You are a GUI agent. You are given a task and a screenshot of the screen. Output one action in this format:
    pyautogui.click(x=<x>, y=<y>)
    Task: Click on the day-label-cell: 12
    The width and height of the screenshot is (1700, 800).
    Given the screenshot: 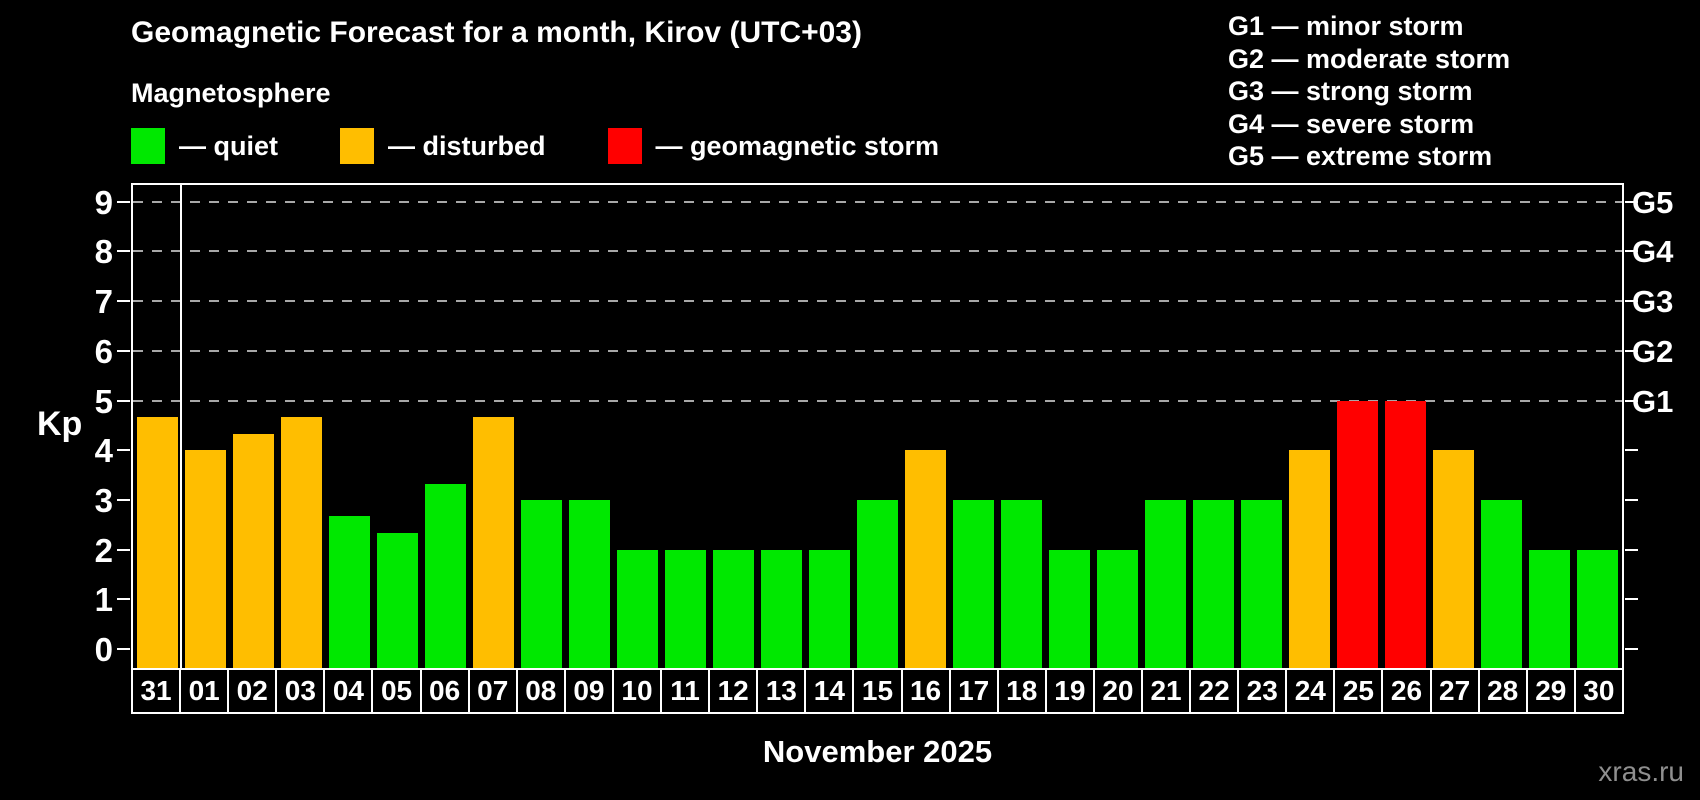 What is the action you would take?
    pyautogui.click(x=732, y=691)
    